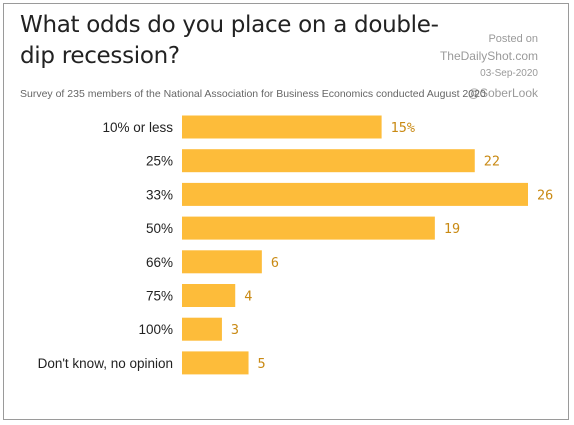 This screenshot has height=425, width=574. Describe the element at coordinates (159, 228) in the screenshot. I see `category-label: 50%` at that location.